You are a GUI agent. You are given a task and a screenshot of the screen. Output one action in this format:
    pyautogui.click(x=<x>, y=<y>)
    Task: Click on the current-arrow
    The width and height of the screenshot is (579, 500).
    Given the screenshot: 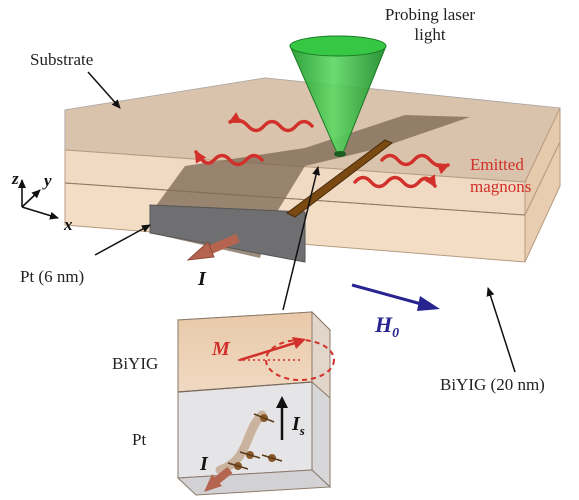 What is the action you would take?
    pyautogui.click(x=213, y=247)
    